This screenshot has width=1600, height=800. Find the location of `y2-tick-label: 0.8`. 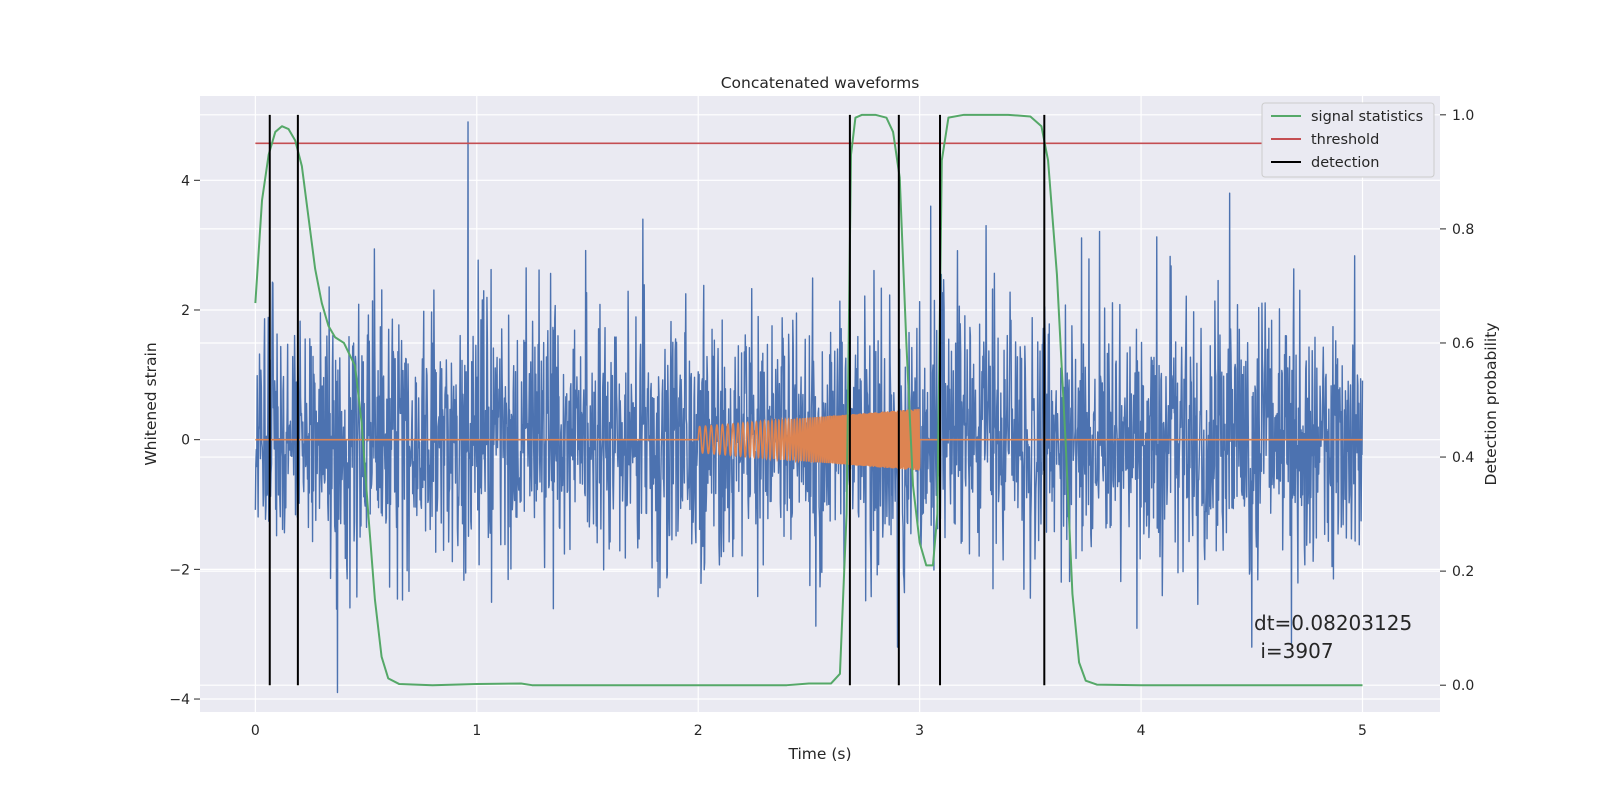

y2-tick-label: 0.8 is located at coordinates (1463, 230).